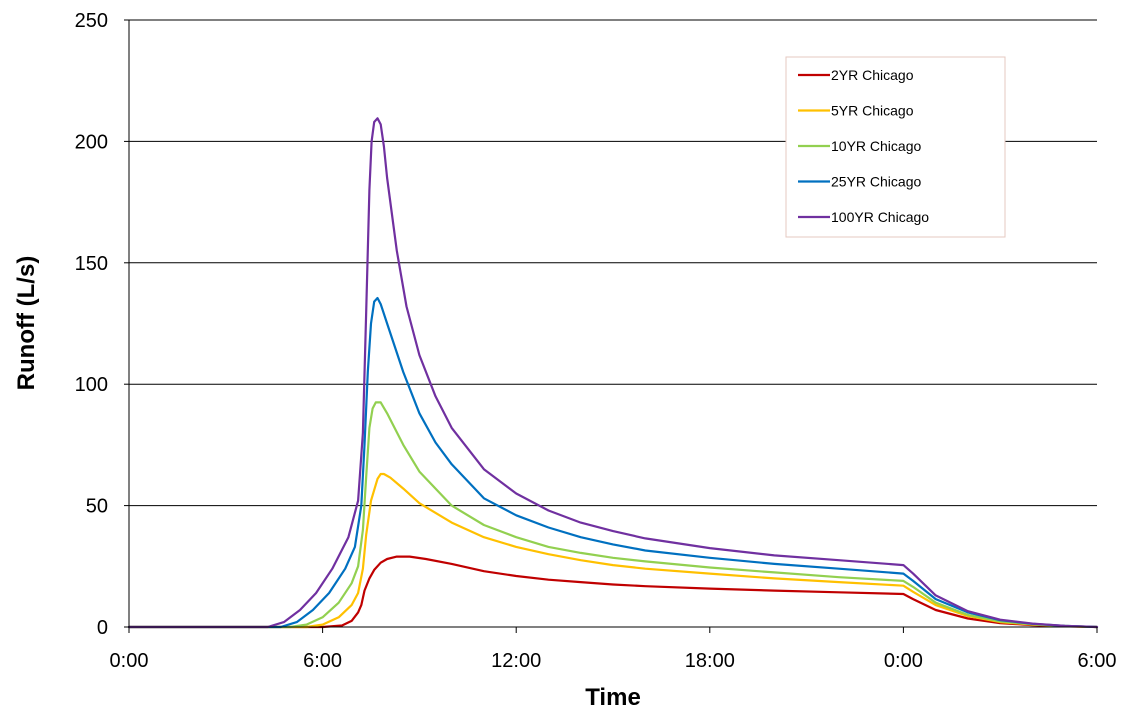  I want to click on x-tick-label: 18:00, so click(710, 661).